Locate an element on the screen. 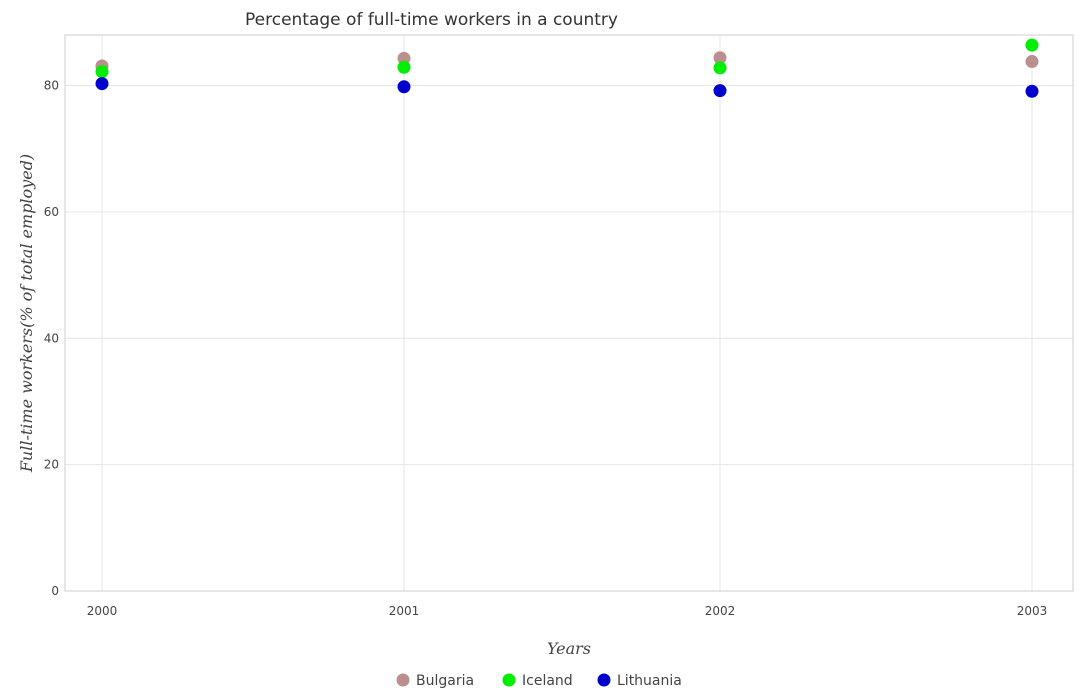 This screenshot has width=1083, height=700. data-points is located at coordinates (567, 68).